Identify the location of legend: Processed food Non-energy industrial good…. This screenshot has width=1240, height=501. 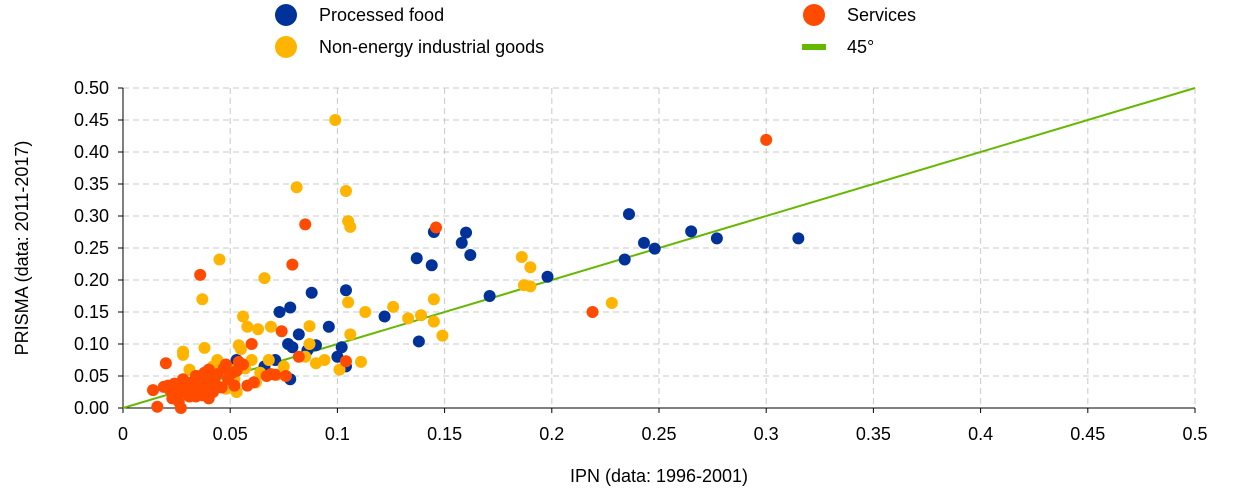
(595, 31).